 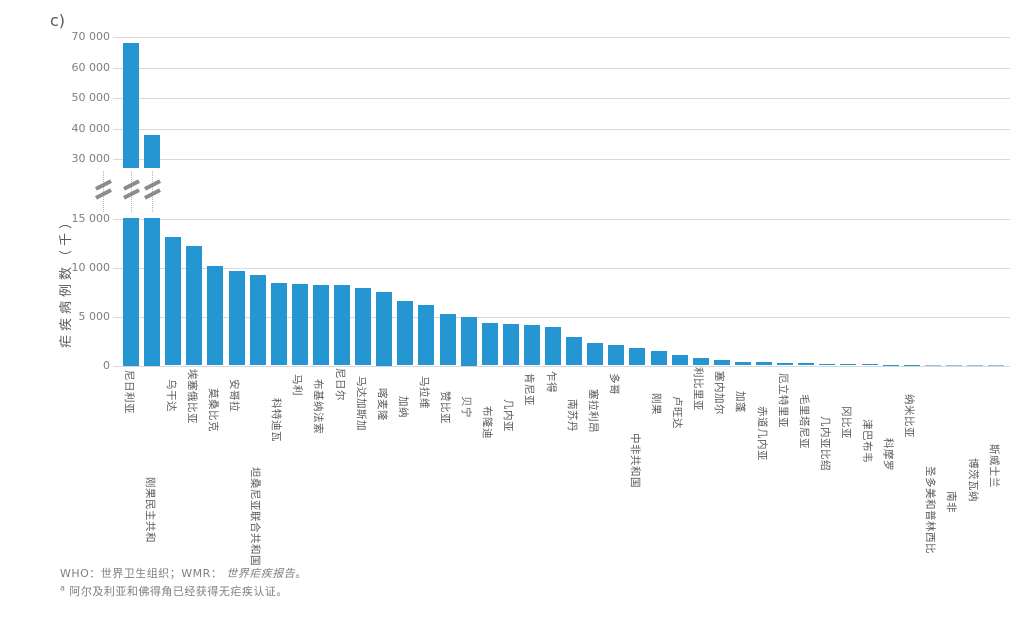 I want to click on x-axis-category-label: 斯威士兰, so click(x=993, y=466).